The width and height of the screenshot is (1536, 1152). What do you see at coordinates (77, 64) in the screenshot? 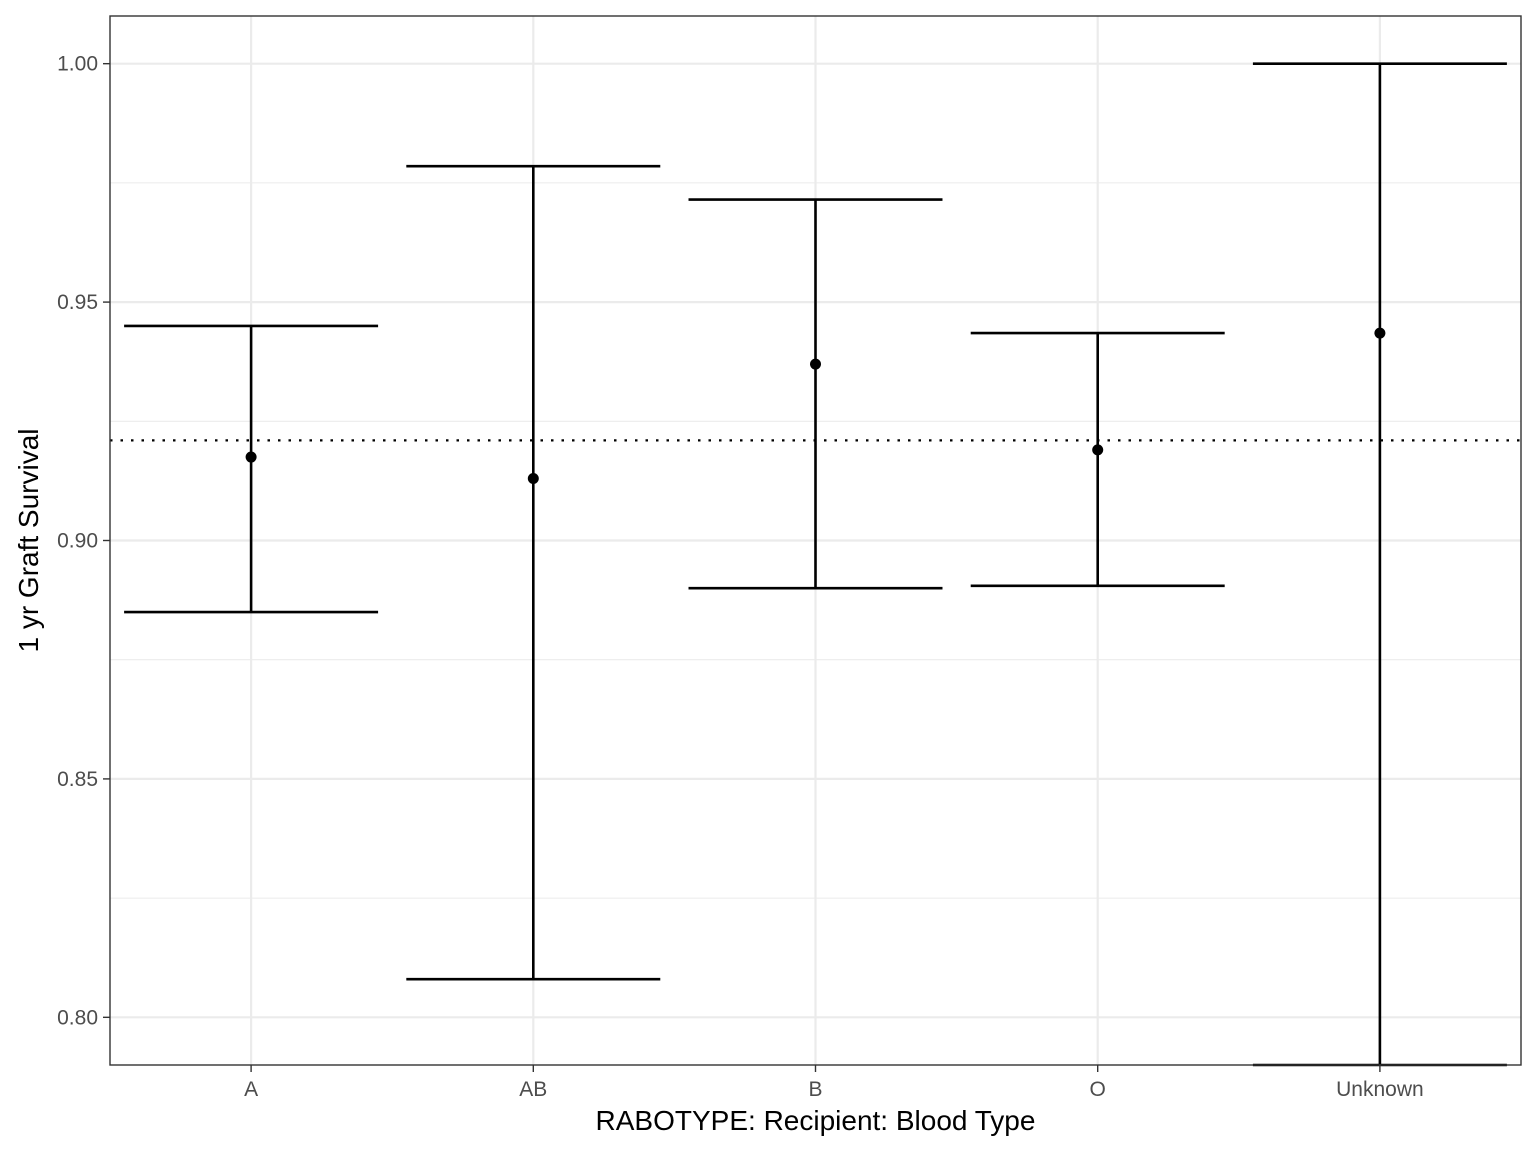
I see `y-tick-label: 1.00` at bounding box center [77, 64].